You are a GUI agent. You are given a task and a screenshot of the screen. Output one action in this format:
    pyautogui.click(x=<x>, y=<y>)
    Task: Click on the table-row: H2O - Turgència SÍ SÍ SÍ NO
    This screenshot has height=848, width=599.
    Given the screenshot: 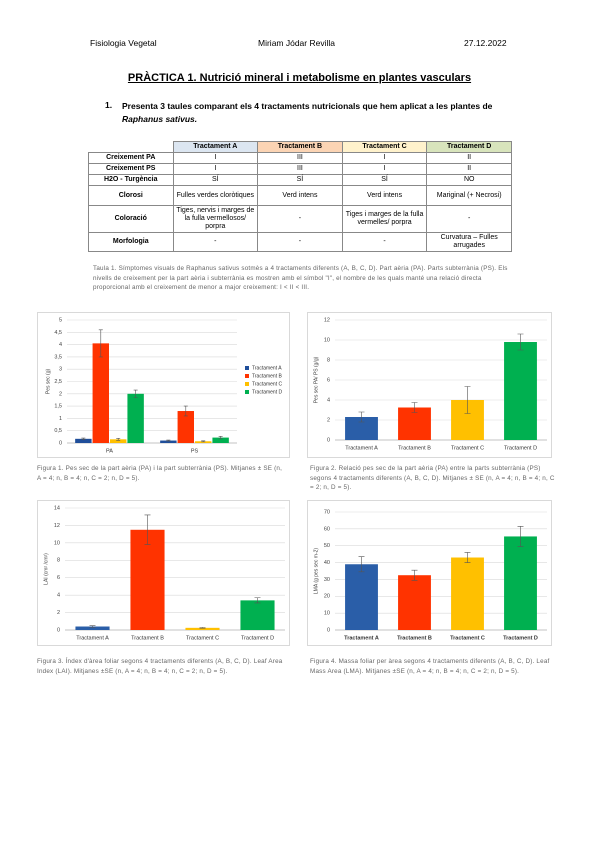 What is the action you would take?
    pyautogui.click(x=300, y=180)
    